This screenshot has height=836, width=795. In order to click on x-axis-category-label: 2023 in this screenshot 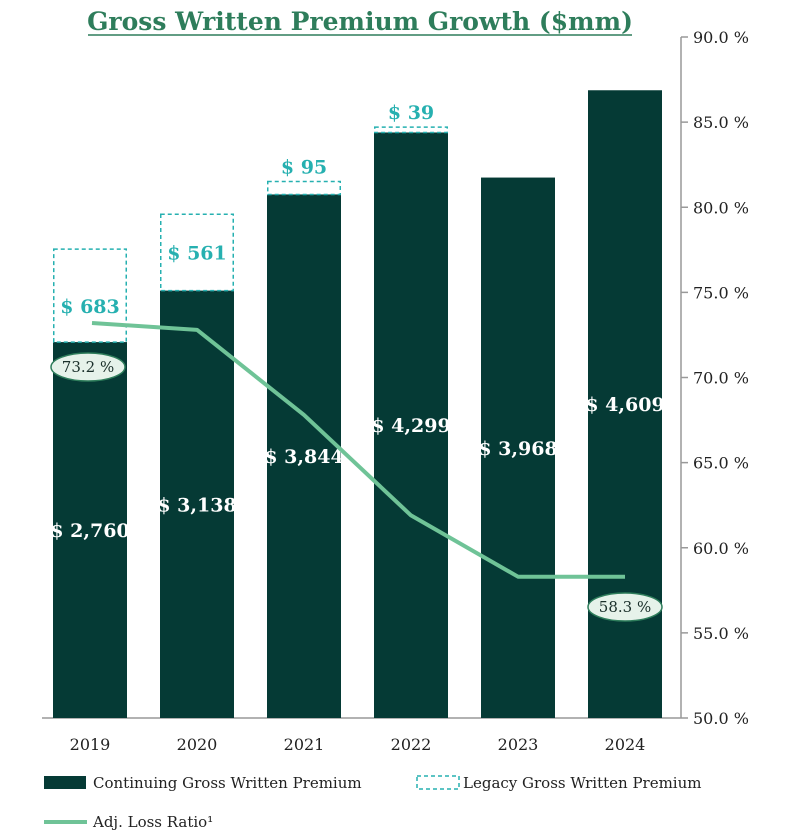, I will do `click(518, 744)`.